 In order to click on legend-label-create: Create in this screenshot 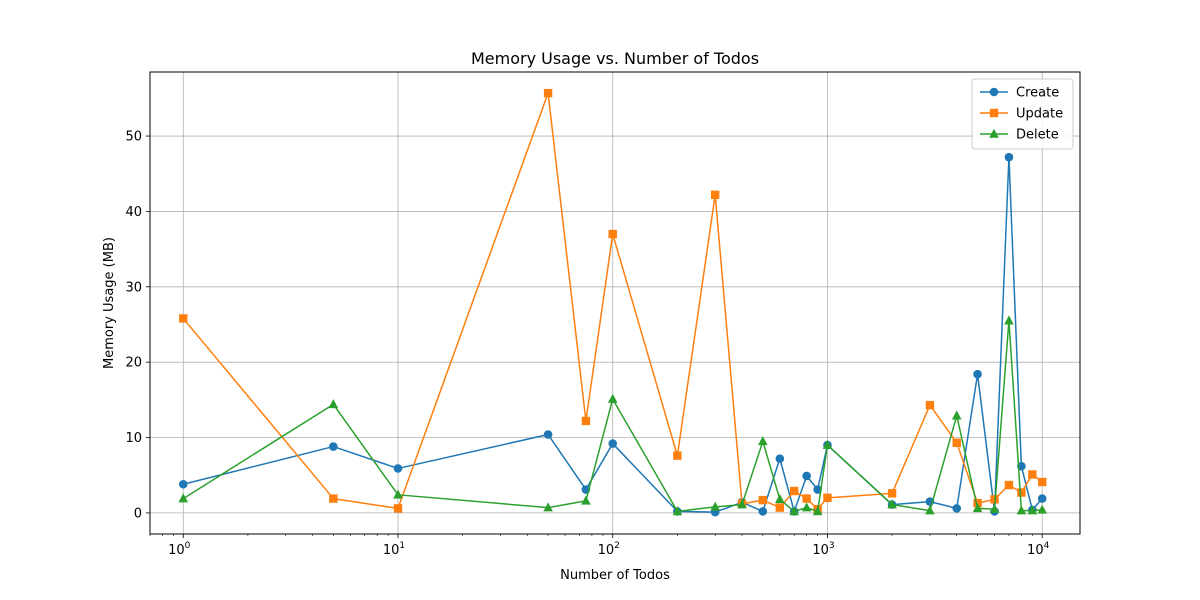, I will do `click(1037, 93)`.